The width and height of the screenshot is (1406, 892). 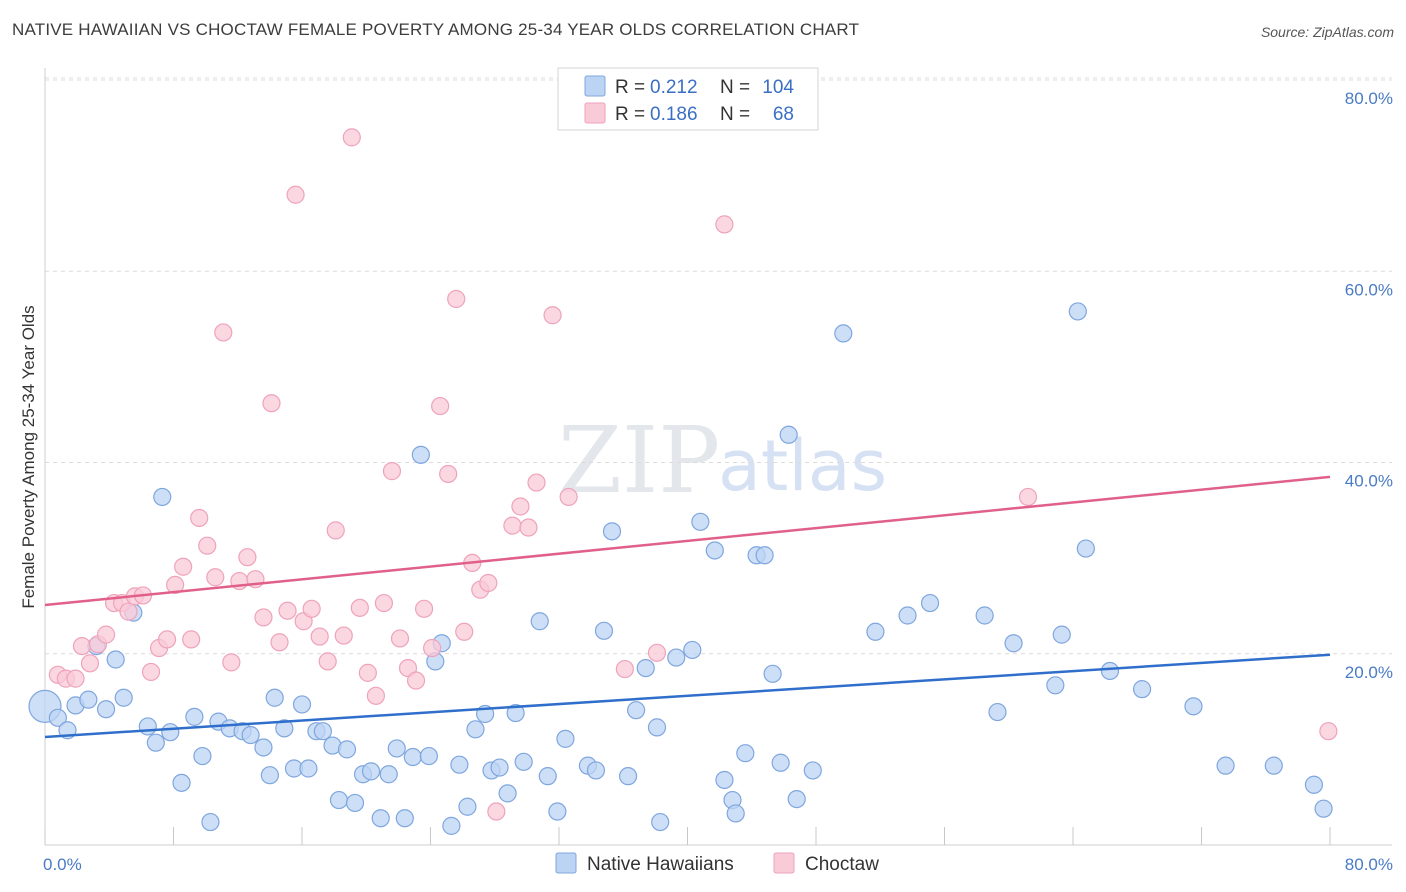 I want to click on legend-r-label-2: R =, so click(x=630, y=114).